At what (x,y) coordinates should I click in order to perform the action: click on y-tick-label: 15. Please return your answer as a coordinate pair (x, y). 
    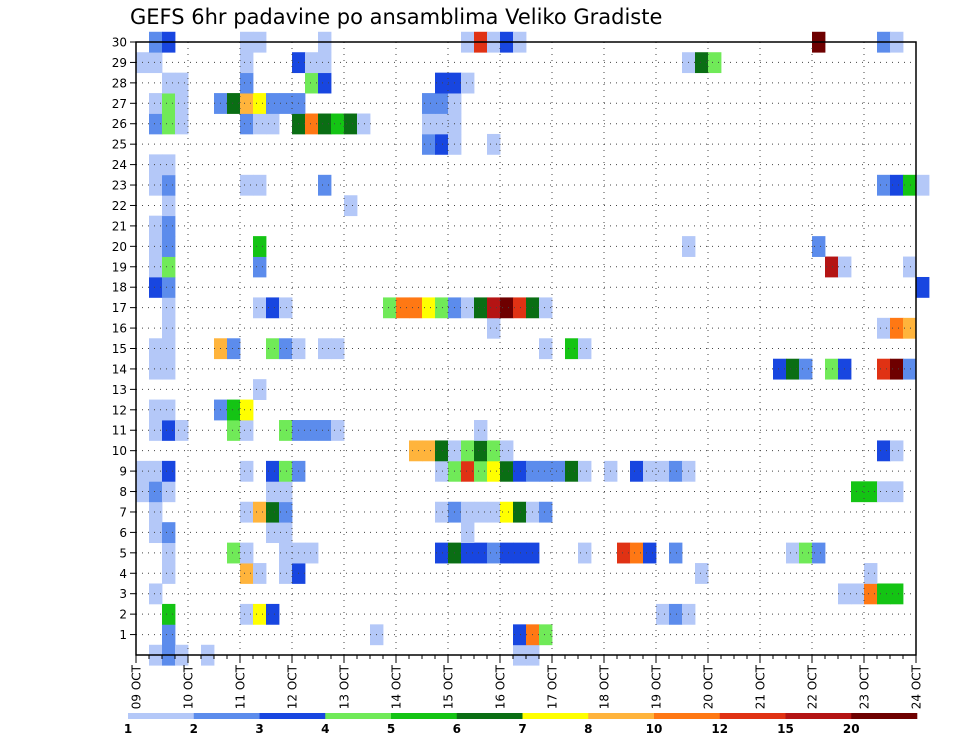
    Looking at the image, I should click on (119, 349).